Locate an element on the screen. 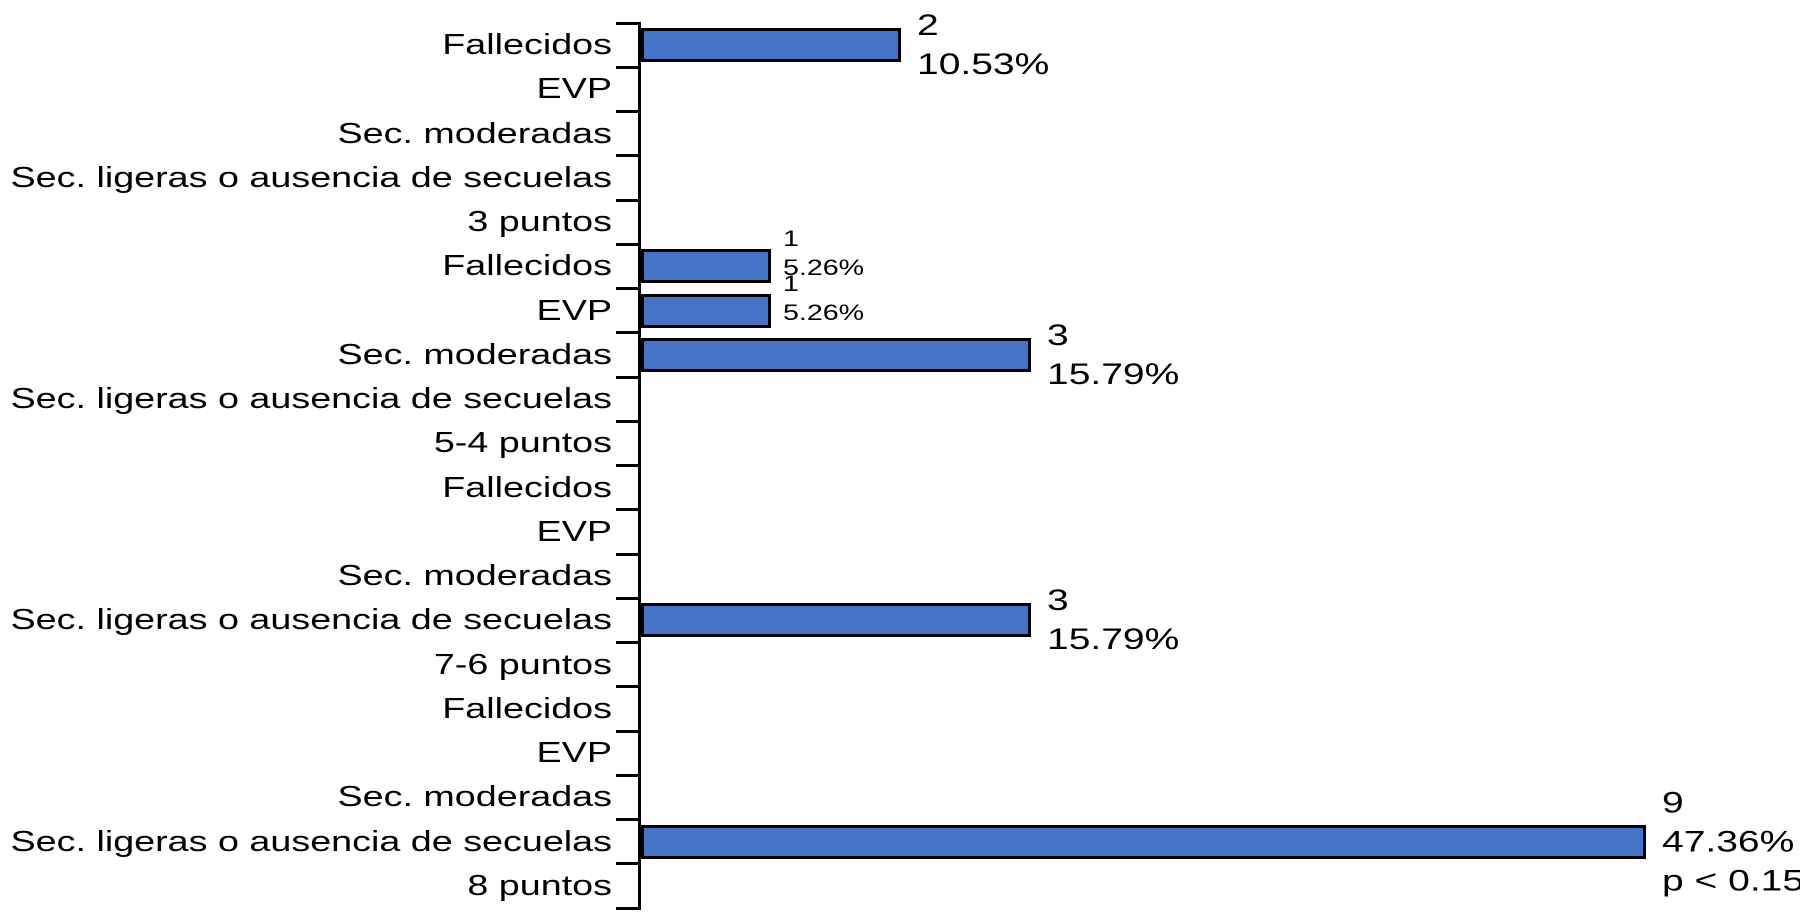 The width and height of the screenshot is (1800, 917). group-label: 7-6 puntos is located at coordinates (522, 664).